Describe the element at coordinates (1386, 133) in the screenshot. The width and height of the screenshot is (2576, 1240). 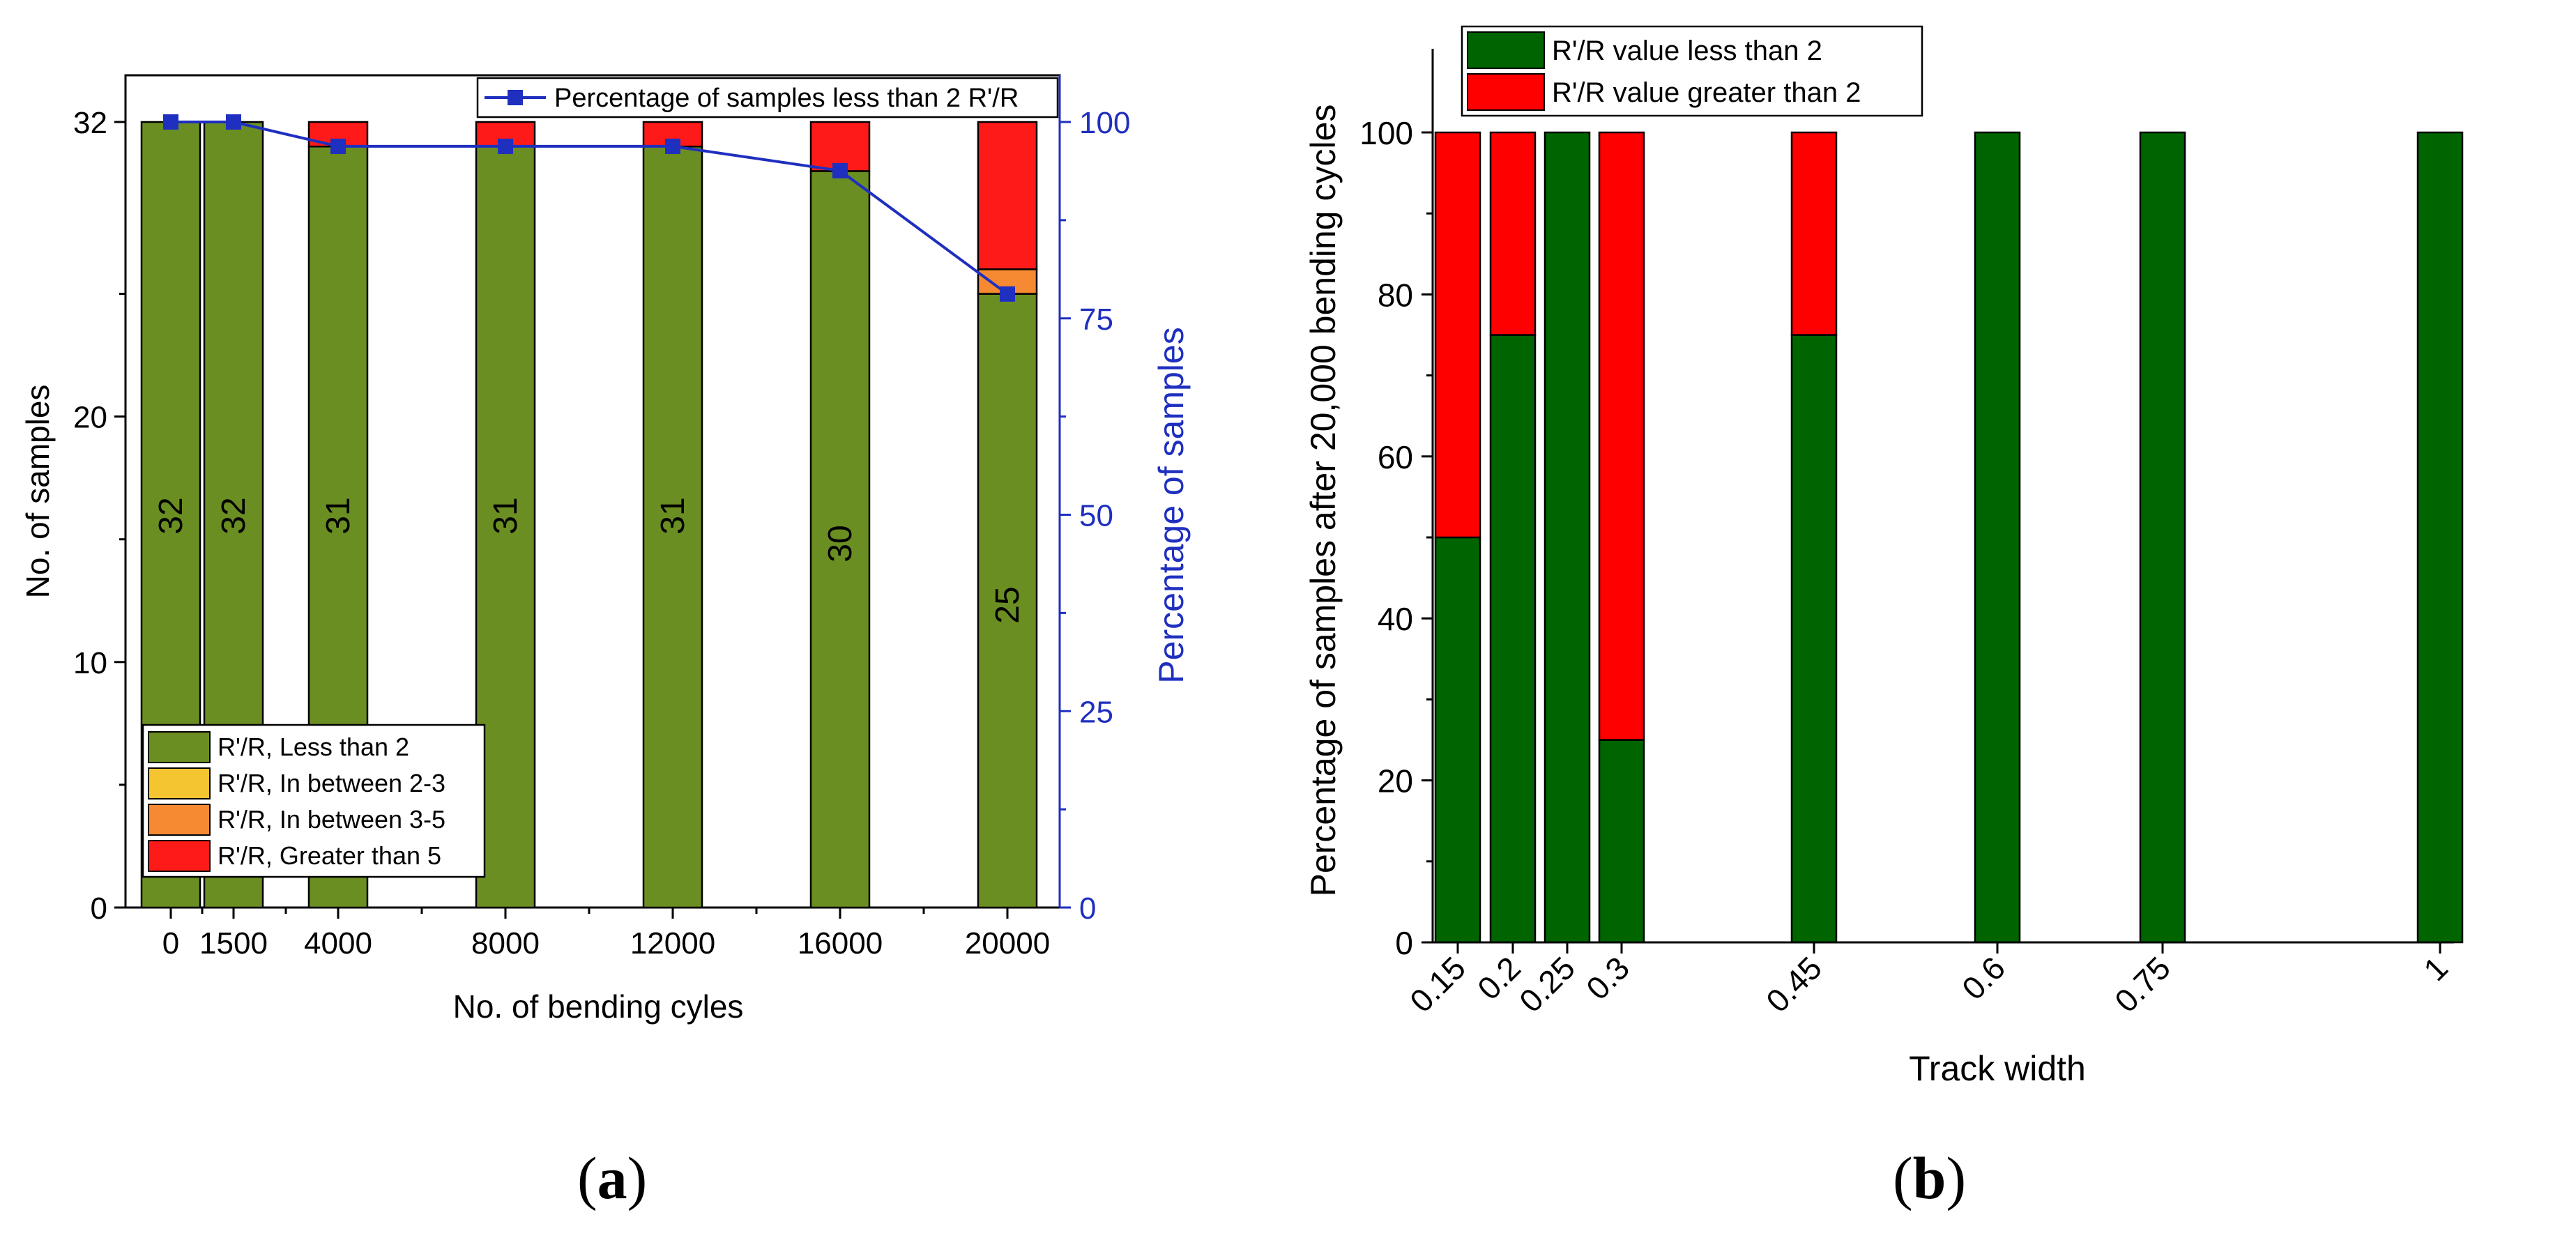
I see `y-tick-label: 100` at that location.